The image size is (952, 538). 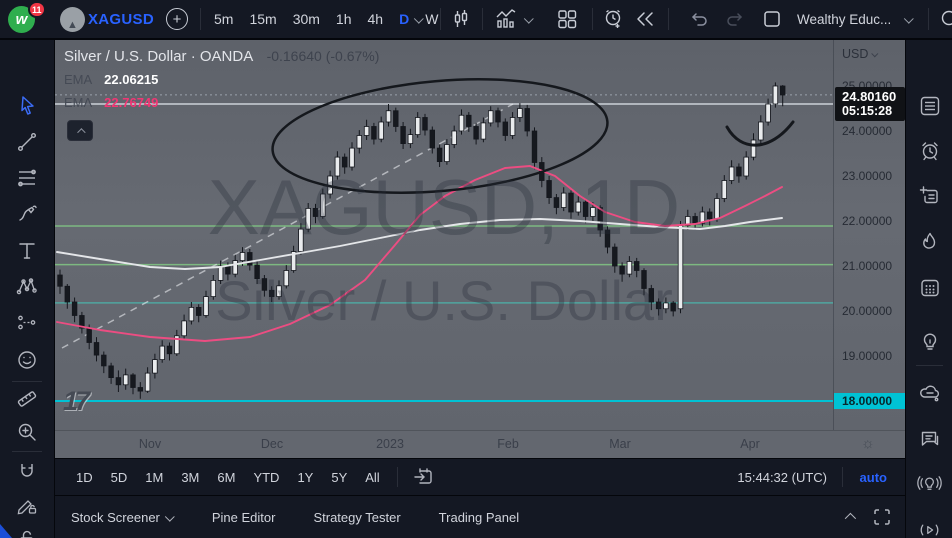 What do you see at coordinates (404, 19) in the screenshot?
I see `timeframe-D: D` at bounding box center [404, 19].